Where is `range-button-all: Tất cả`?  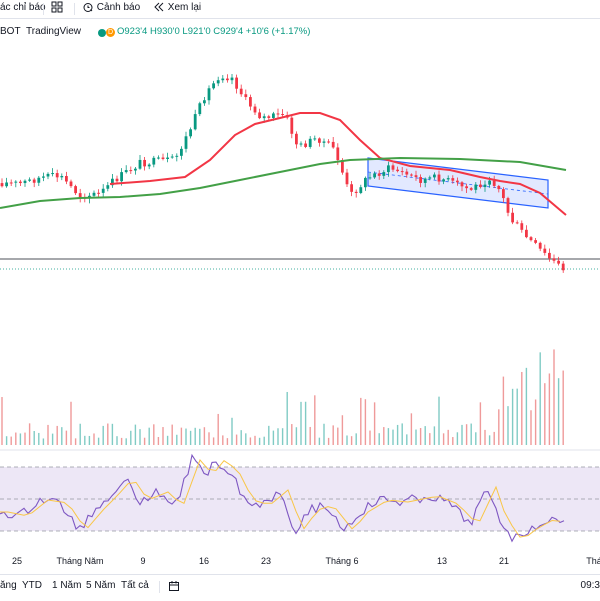
range-button-all: Tất cả is located at coordinates (135, 585).